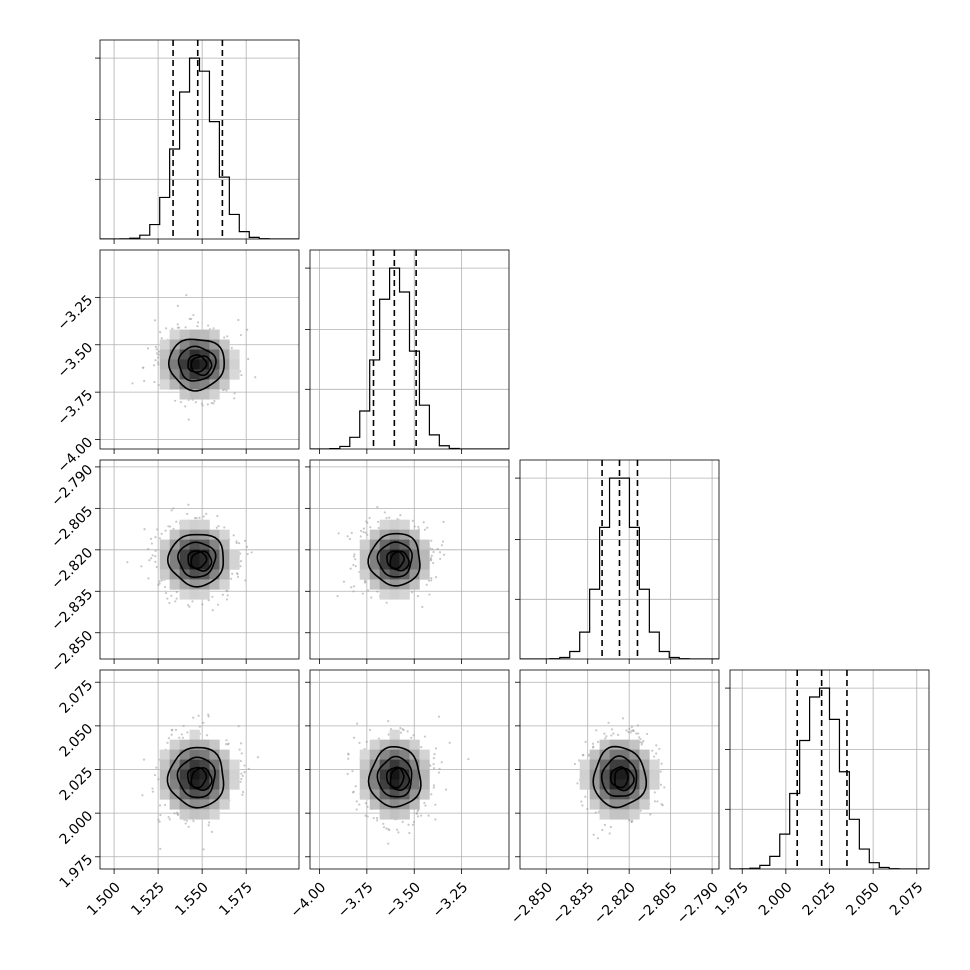 This screenshot has height=970, width=970. I want to click on density-layer, so click(200, 782).